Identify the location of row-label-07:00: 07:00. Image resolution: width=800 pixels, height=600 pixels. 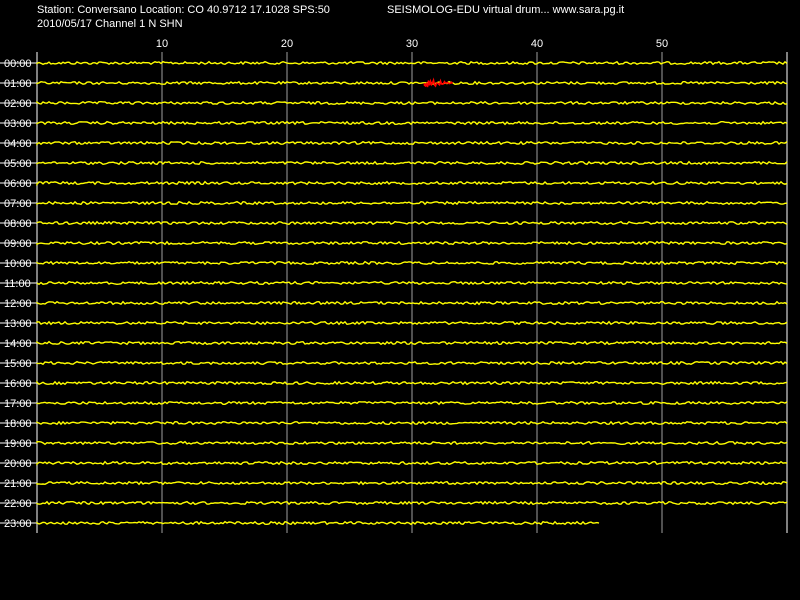
(18, 204).